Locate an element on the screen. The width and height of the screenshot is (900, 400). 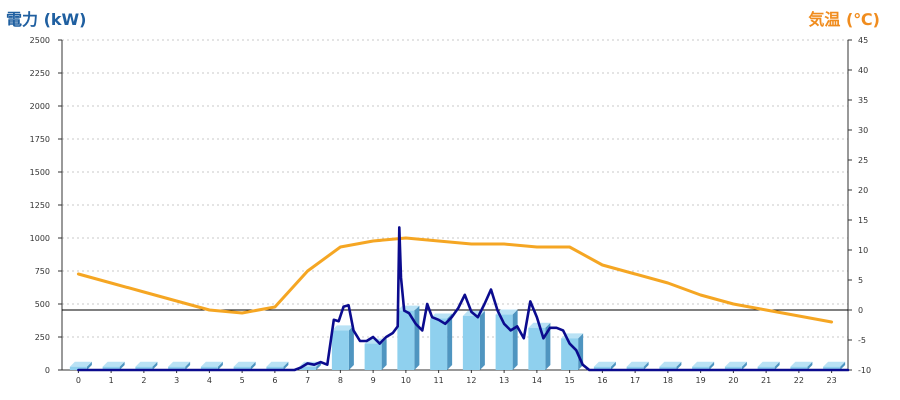
right-tick-label: 5 is located at coordinates (860, 280).